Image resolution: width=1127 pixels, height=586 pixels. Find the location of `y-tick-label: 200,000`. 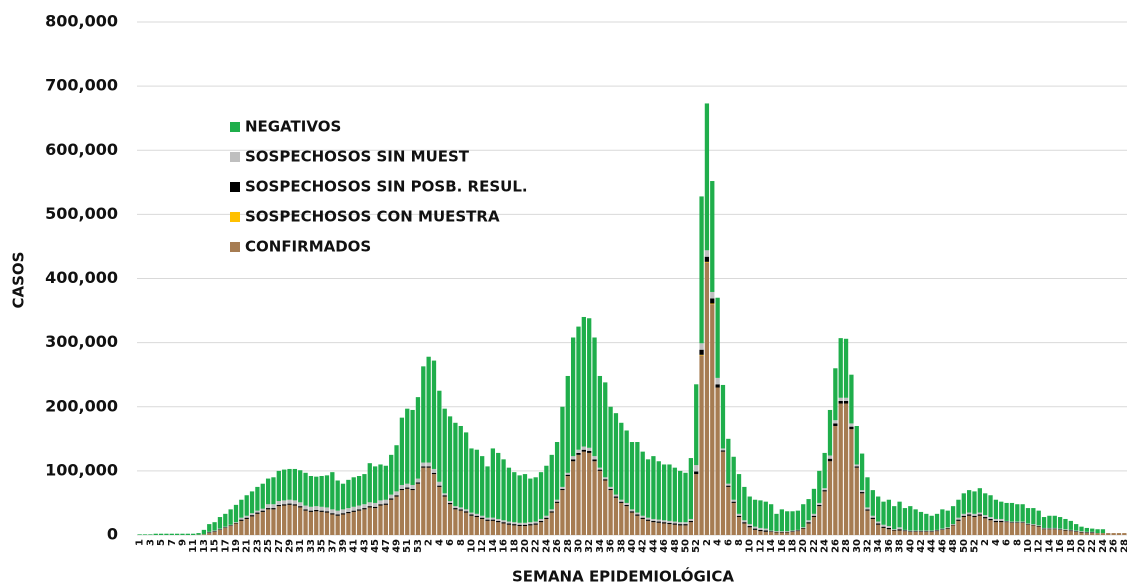

y-tick-label: 200,000 is located at coordinates (81, 405).